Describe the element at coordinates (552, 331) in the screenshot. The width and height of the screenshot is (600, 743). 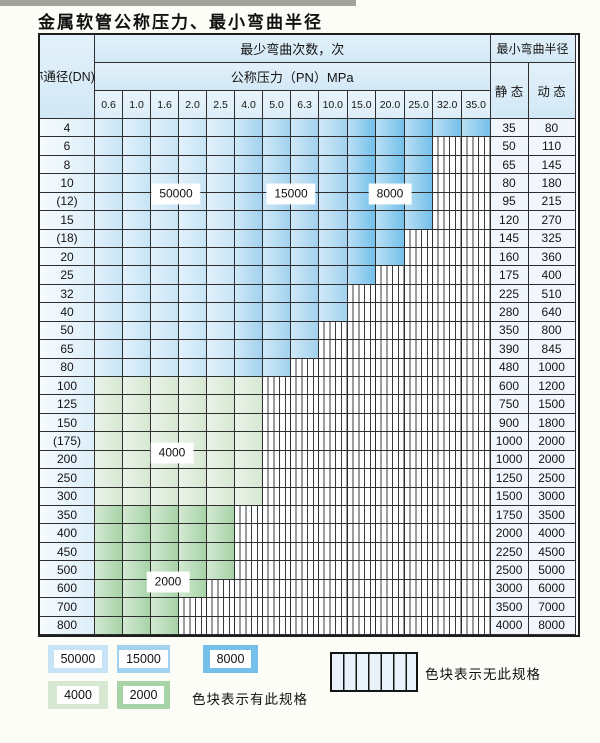
I see `dynamic-value-cell: 800` at that location.